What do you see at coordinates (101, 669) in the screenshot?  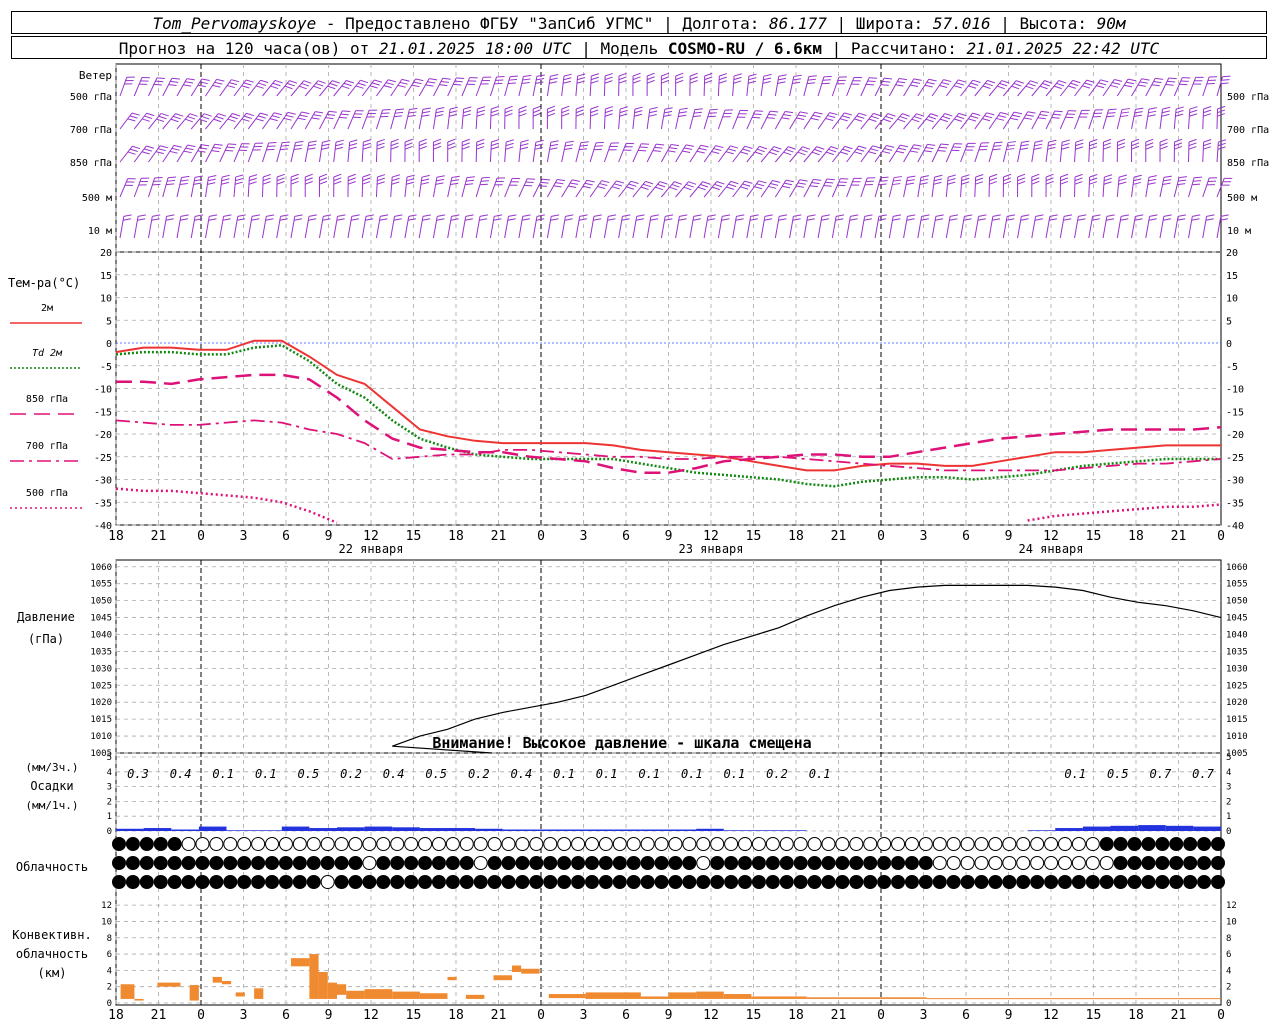 I see `press-ytick-left: 1030` at bounding box center [101, 669].